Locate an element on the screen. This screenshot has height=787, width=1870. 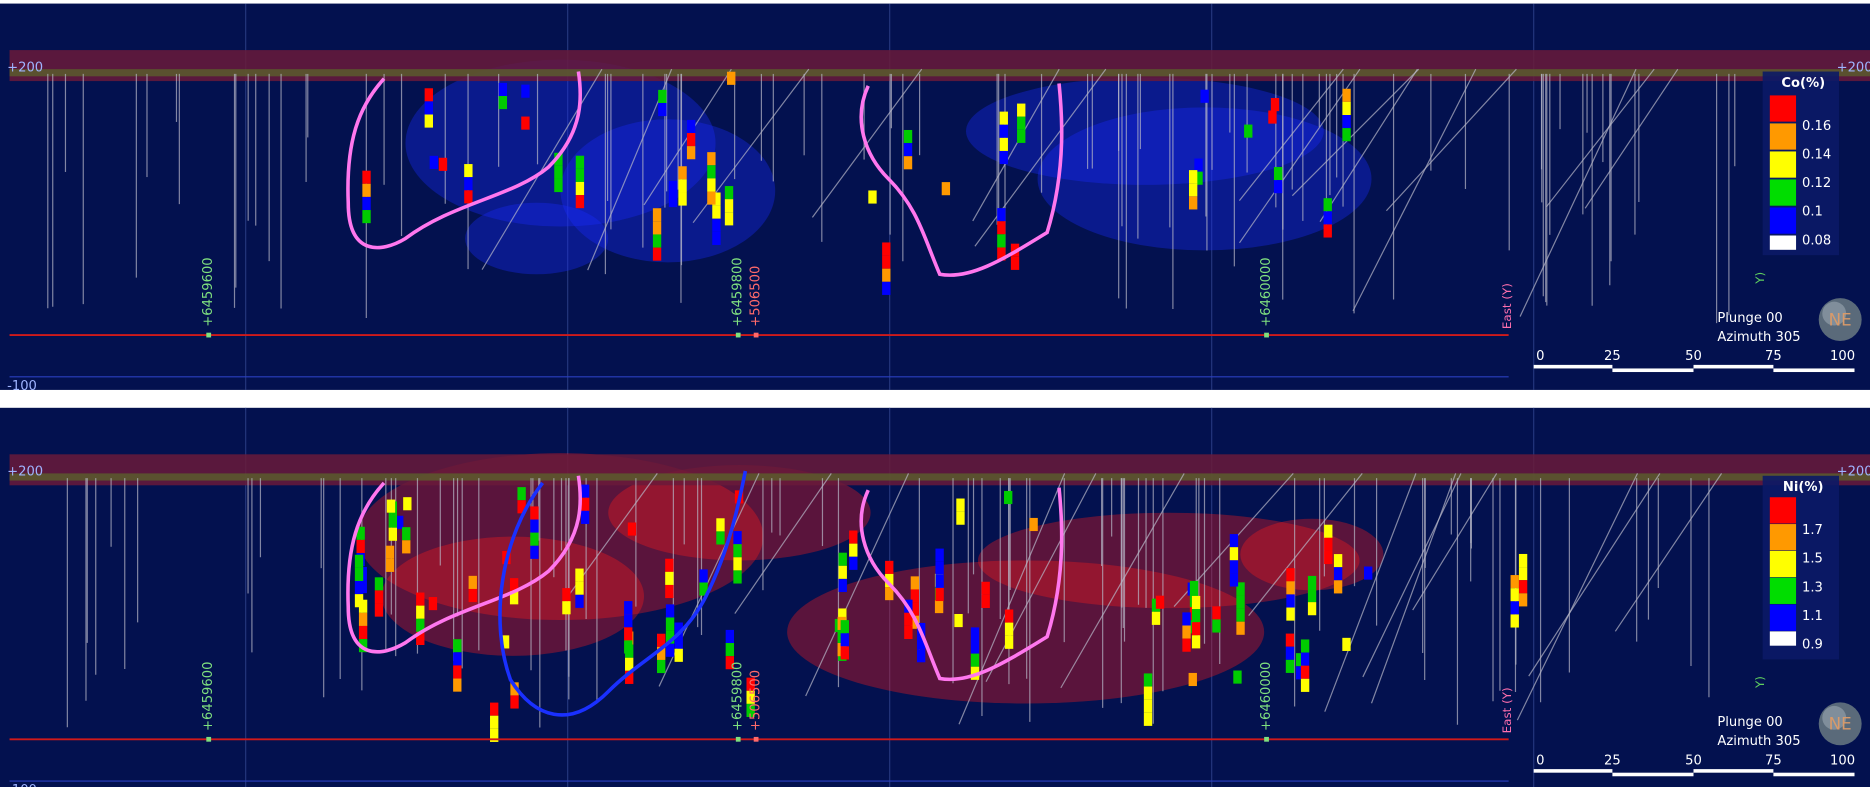
axis-label: Y) is located at coordinates (1760, 278).